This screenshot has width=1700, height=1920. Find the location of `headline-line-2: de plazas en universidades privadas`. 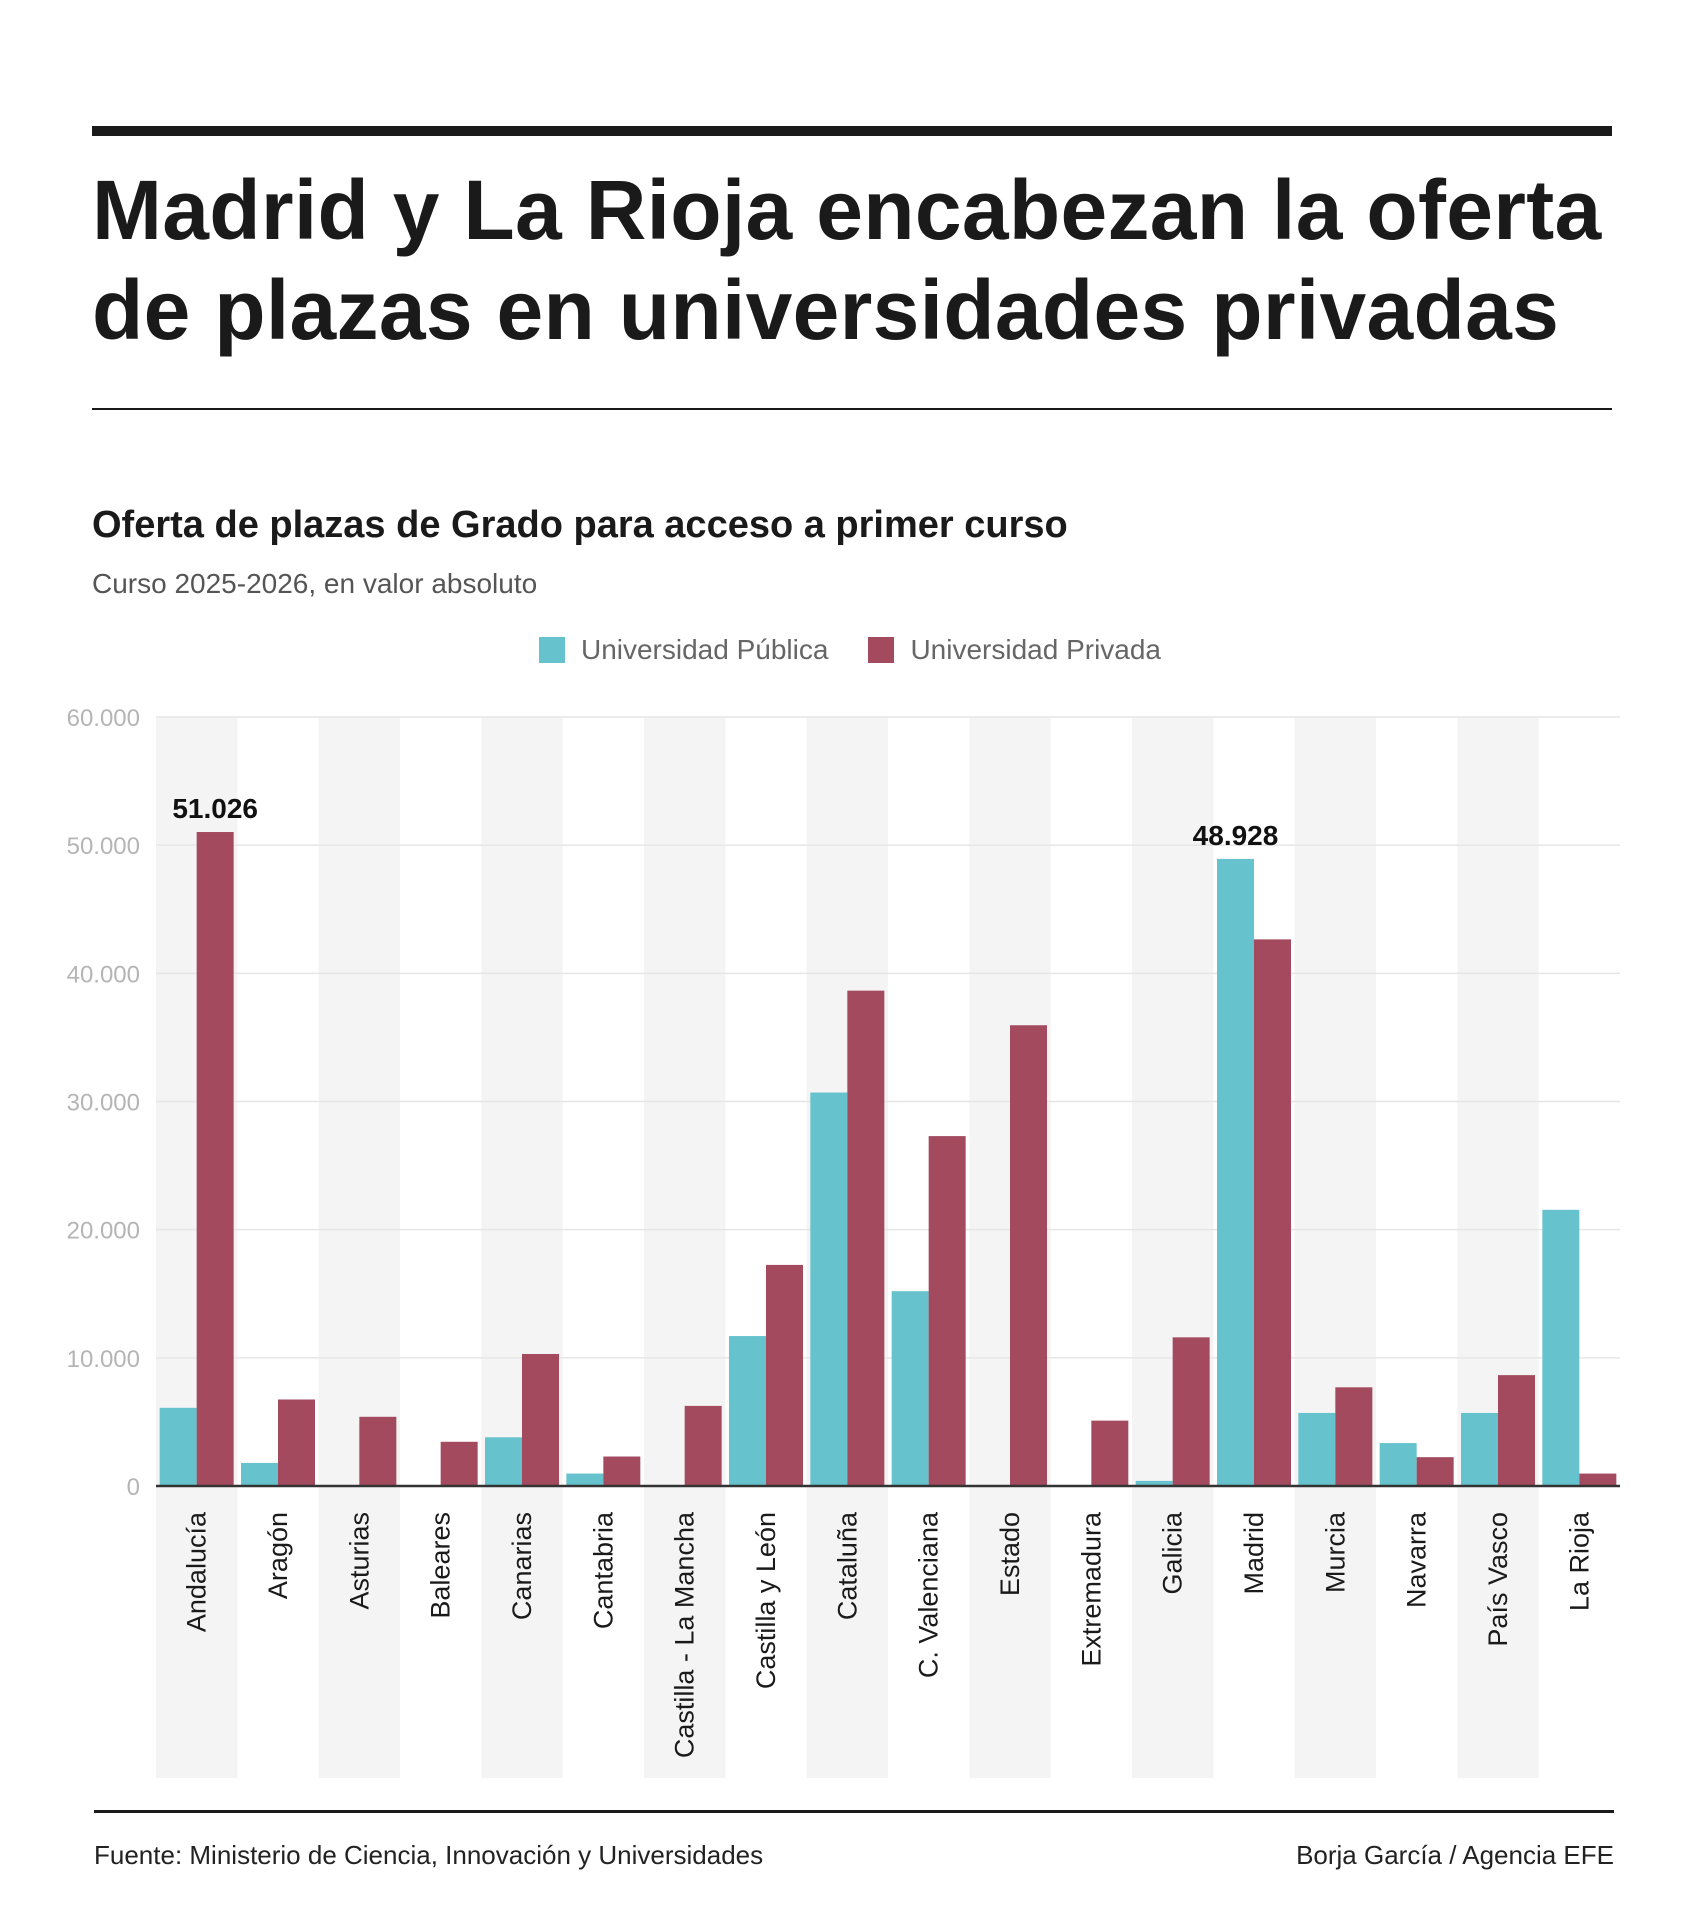

headline-line-2: de plazas en universidades privadas is located at coordinates (826, 310).